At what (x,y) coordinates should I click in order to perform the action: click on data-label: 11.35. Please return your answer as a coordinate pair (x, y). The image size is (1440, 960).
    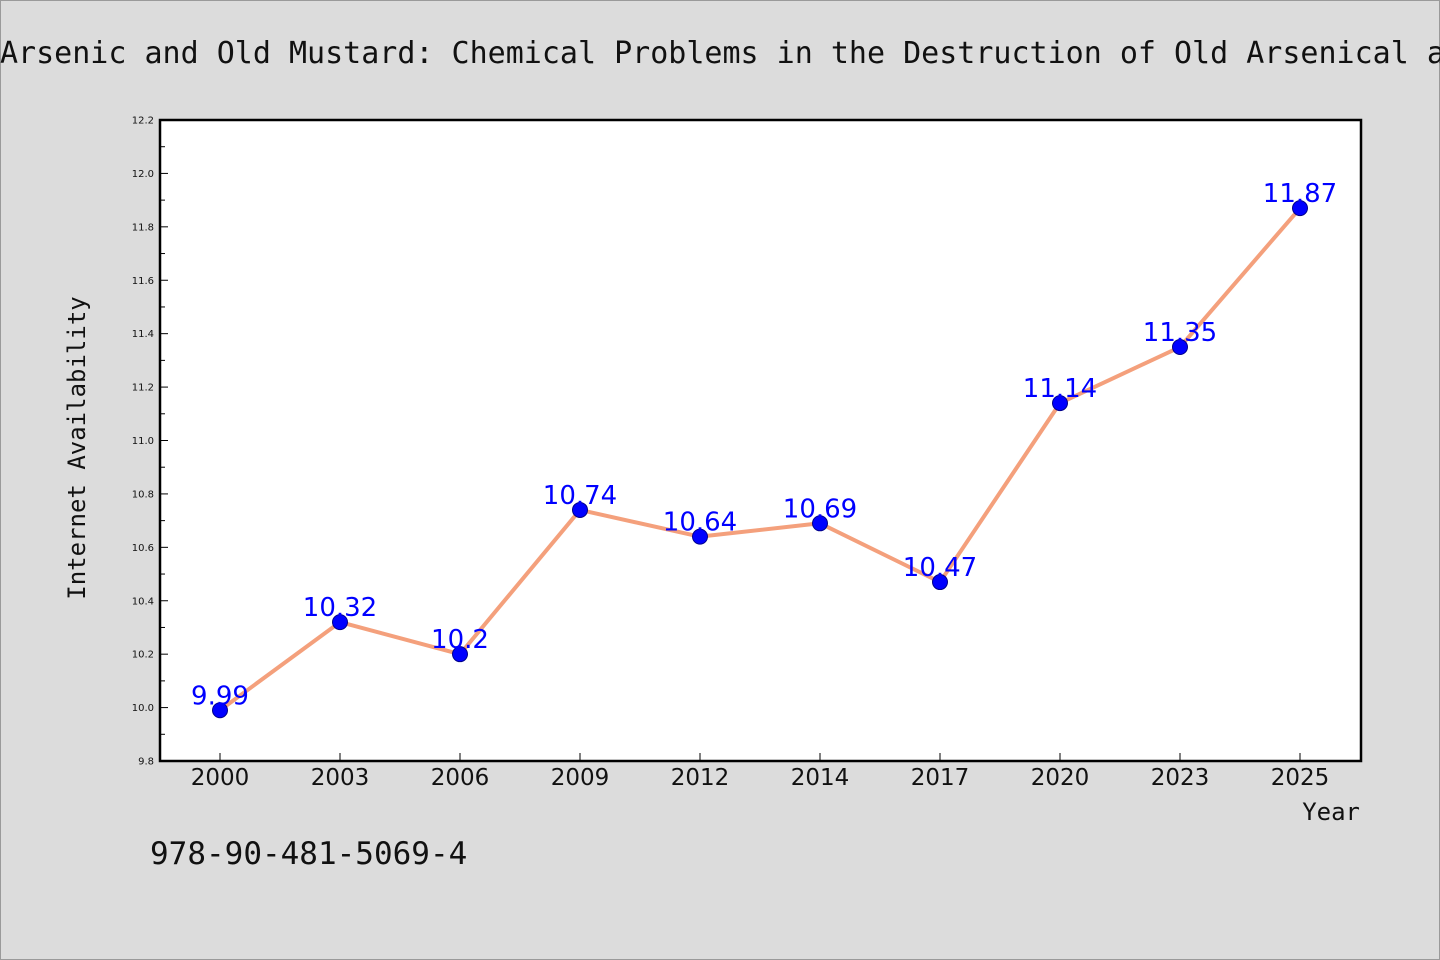
    Looking at the image, I should click on (1180, 333).